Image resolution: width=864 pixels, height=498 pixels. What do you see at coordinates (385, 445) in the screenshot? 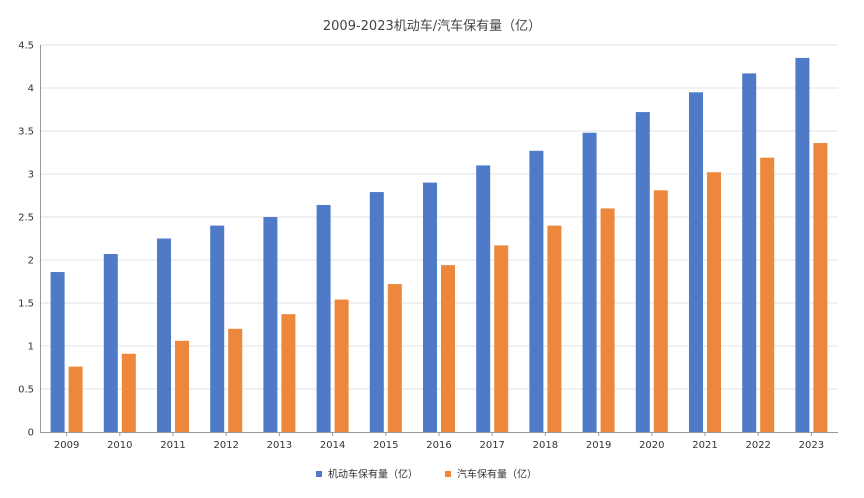
I see `x-tick-label: 2015` at bounding box center [385, 445].